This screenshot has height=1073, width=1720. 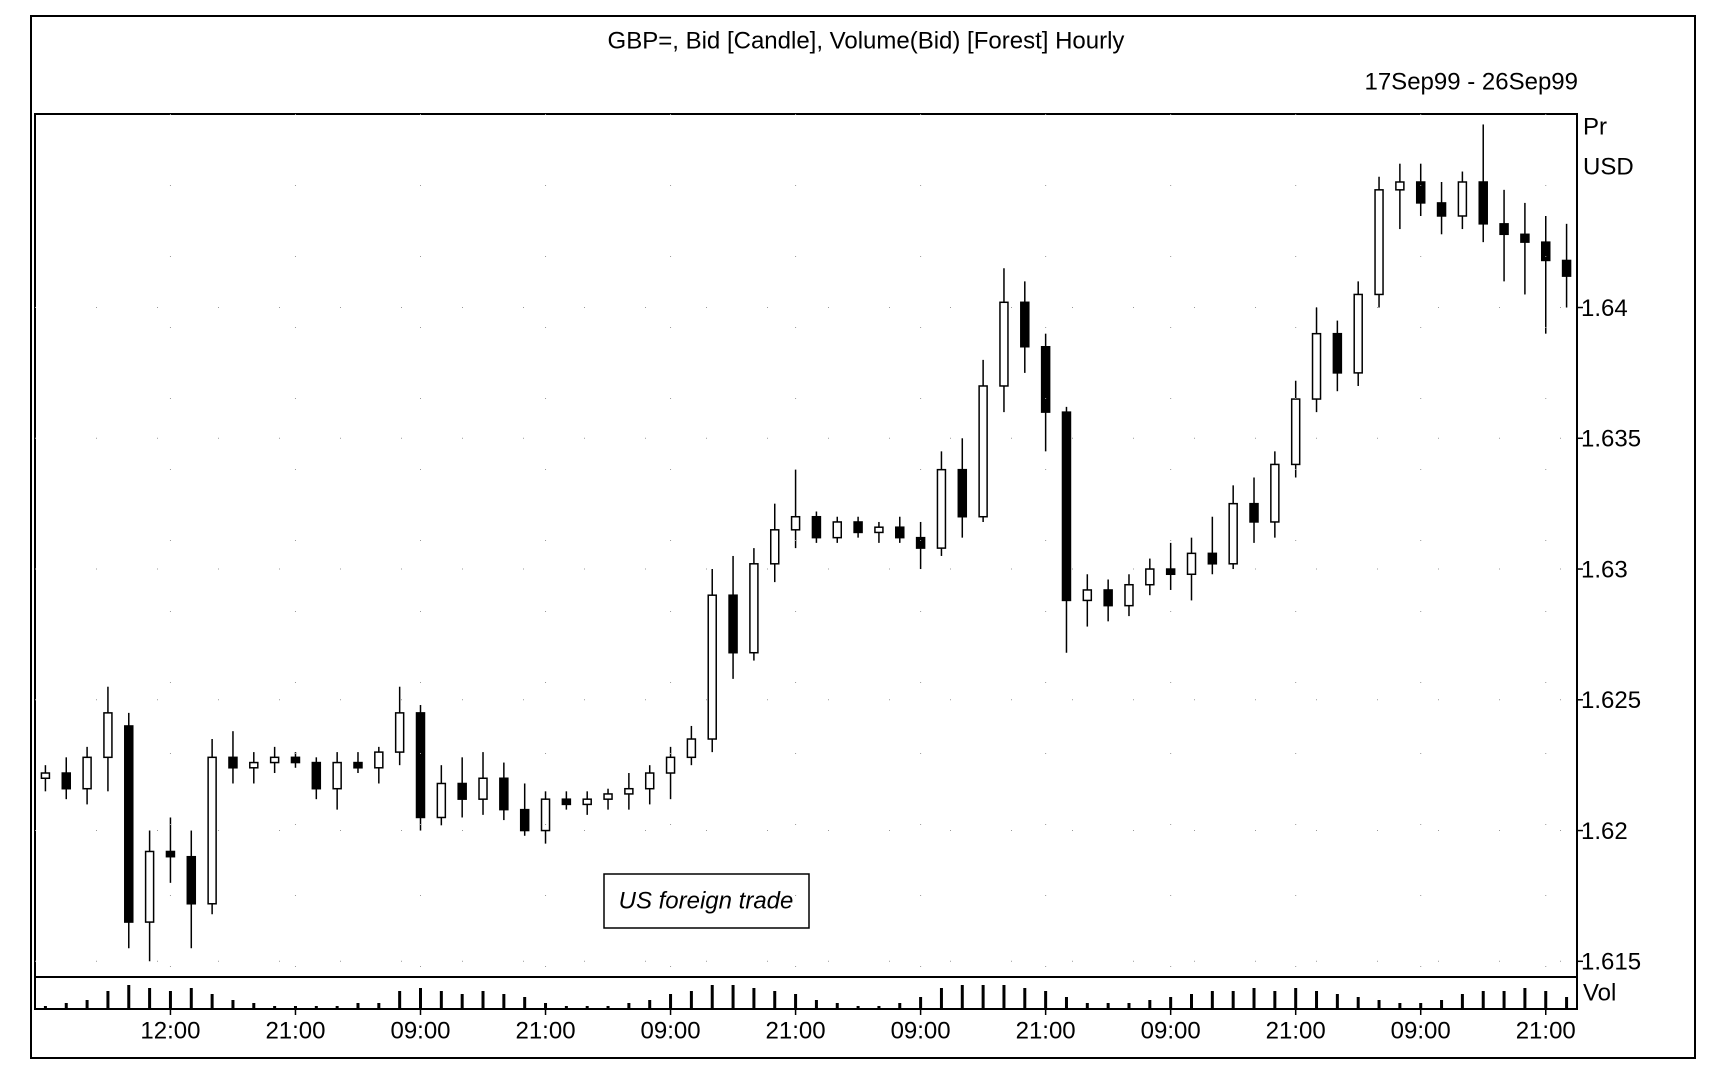 I want to click on date-range: 17Sep99 - 26Sep99, so click(x=1471, y=81).